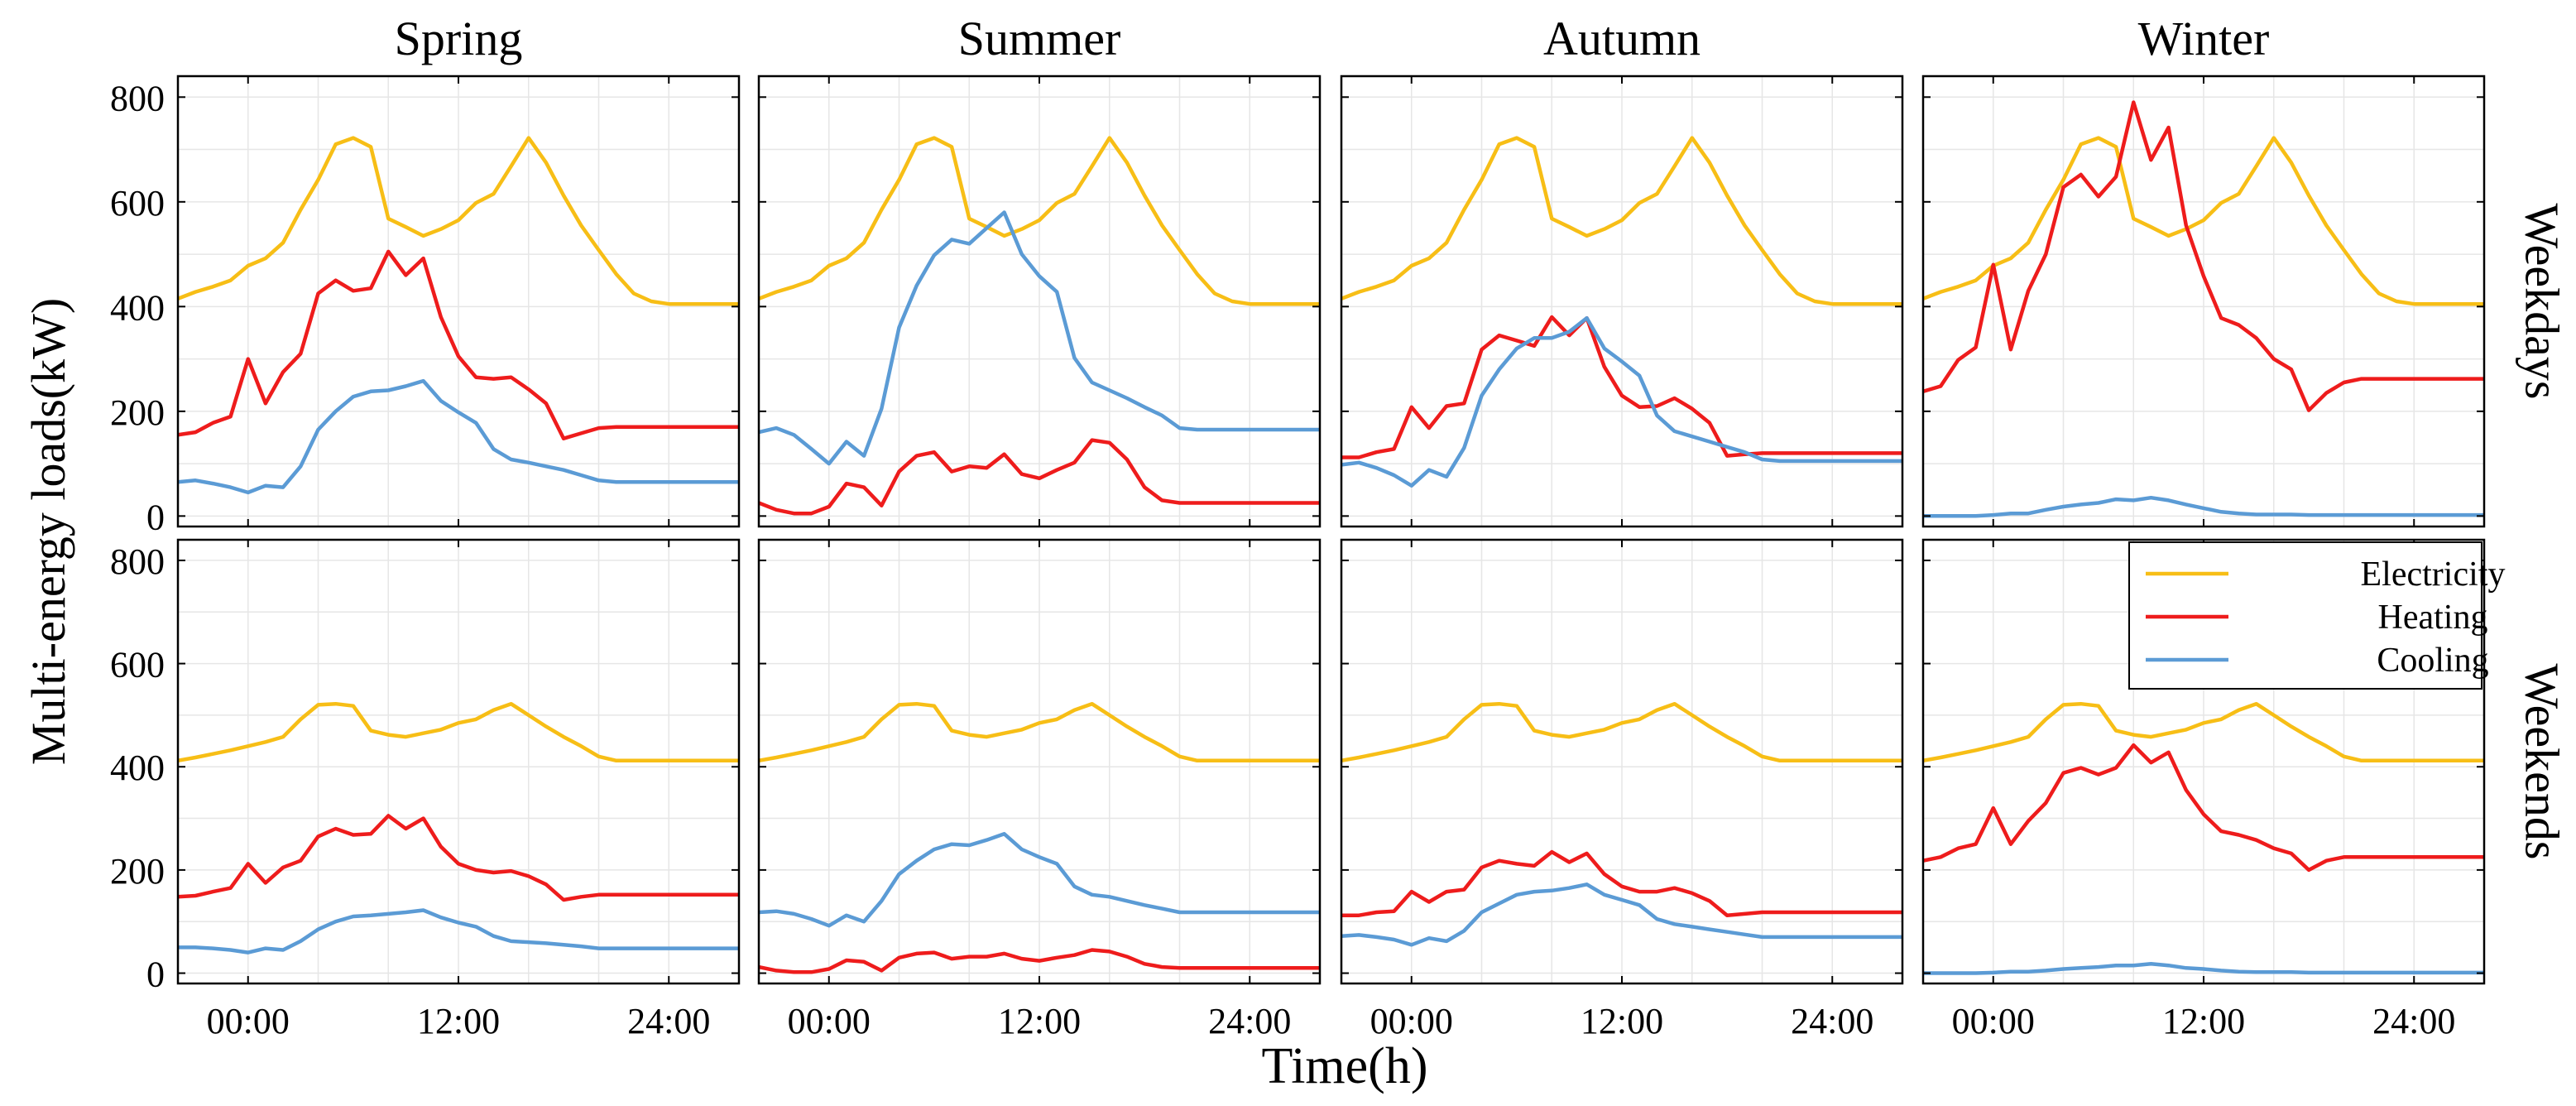 The image size is (2576, 1106). I want to click on legend-label-electricity: Electricity, so click(2434, 574).